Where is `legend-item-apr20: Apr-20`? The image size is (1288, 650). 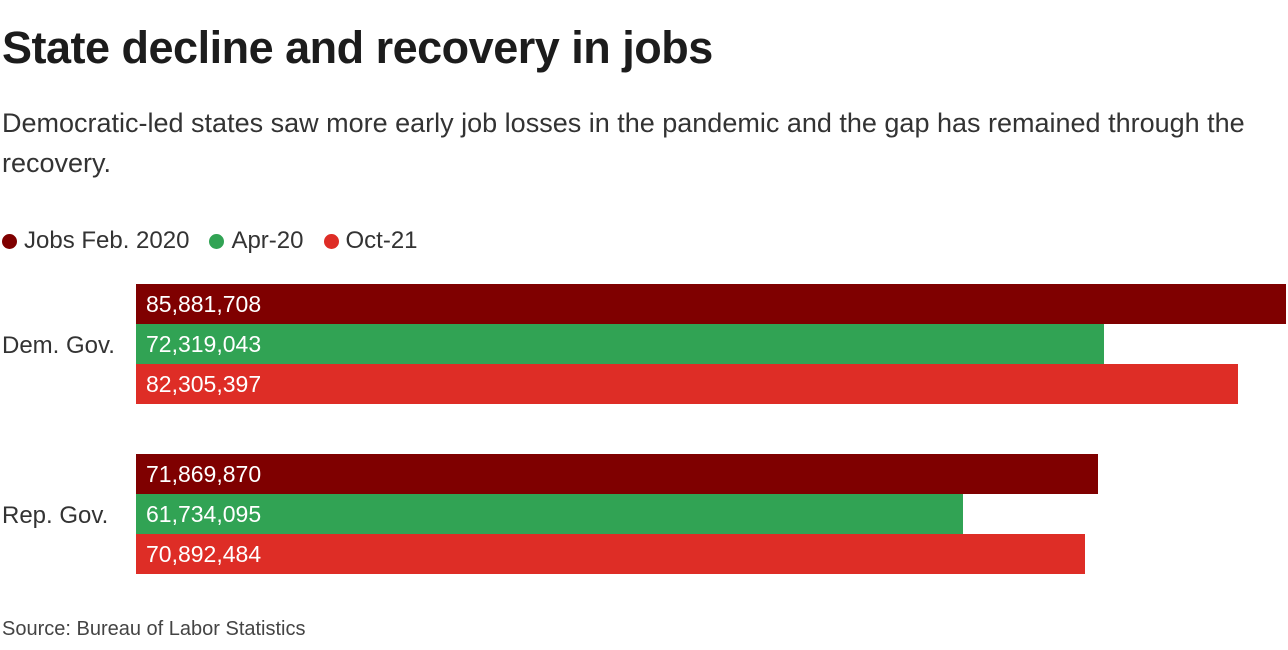
legend-item-apr20: Apr-20 is located at coordinates (256, 241).